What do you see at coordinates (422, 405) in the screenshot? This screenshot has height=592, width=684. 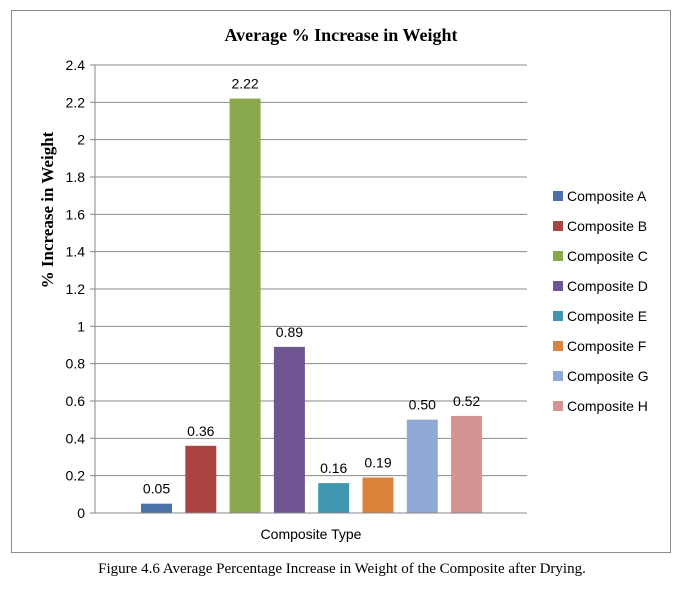 I see `data-label: 0.50` at bounding box center [422, 405].